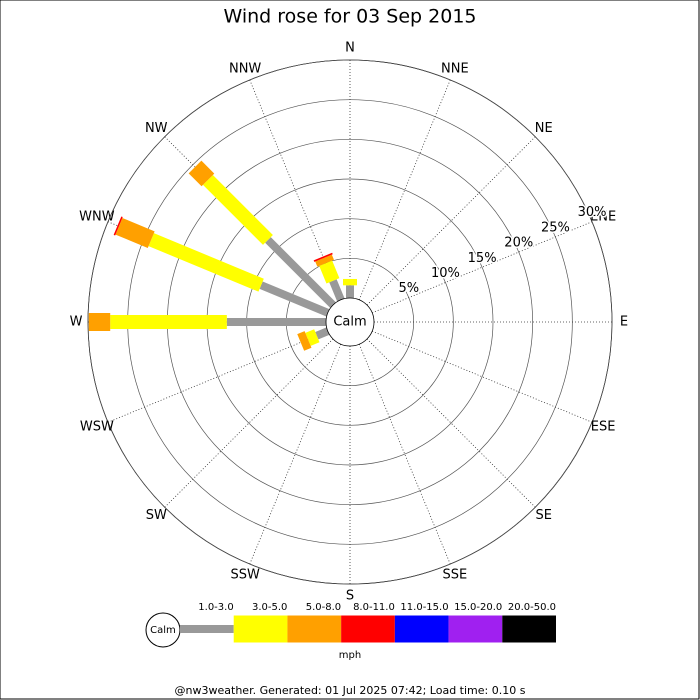 This screenshot has height=700, width=700. What do you see at coordinates (215, 607) in the screenshot?
I see `legend-label: 1.0-3.0` at bounding box center [215, 607].